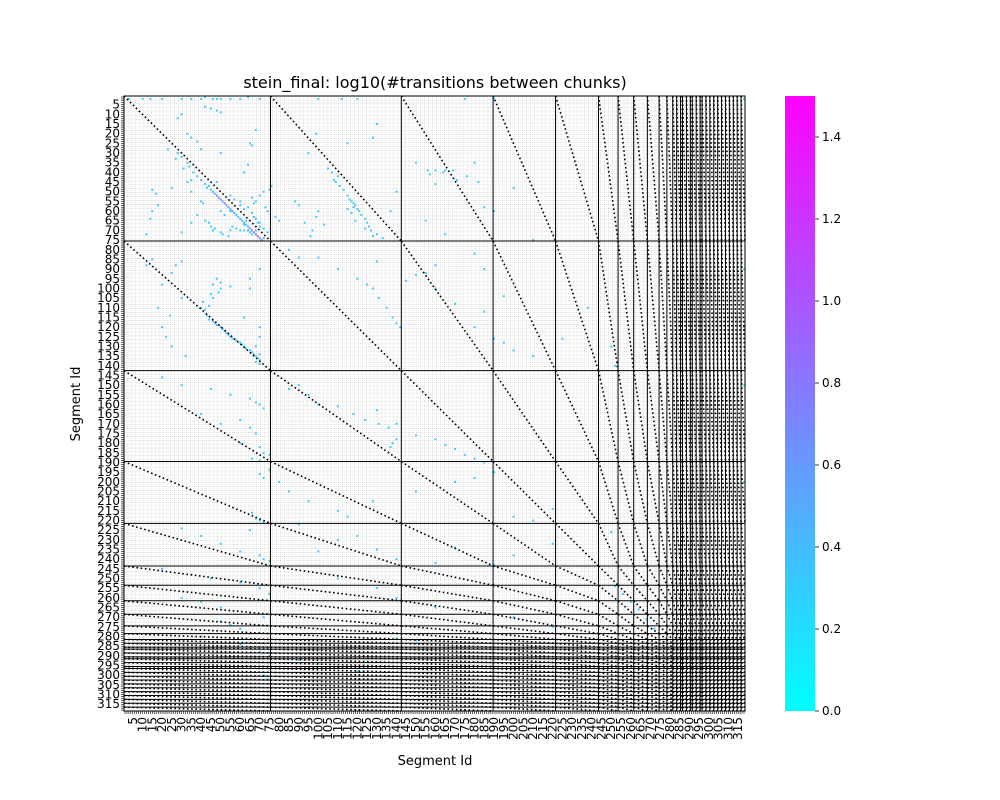 This screenshot has width=1000, height=800. What do you see at coordinates (108, 540) in the screenshot?
I see `y-tick-label: 230` at bounding box center [108, 540].